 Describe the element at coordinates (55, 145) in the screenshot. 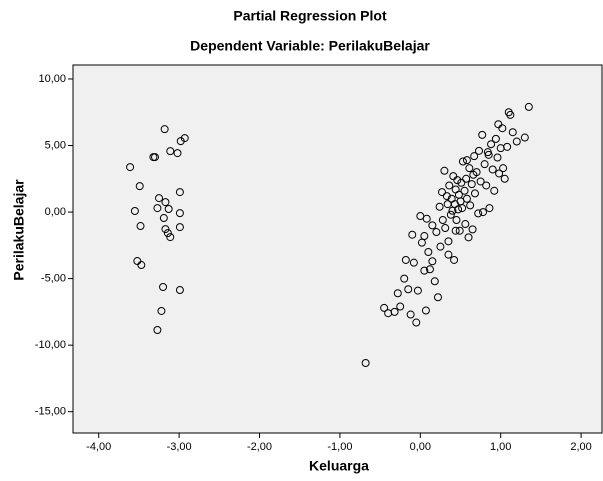

I see `y-tick-label: 5,00` at that location.